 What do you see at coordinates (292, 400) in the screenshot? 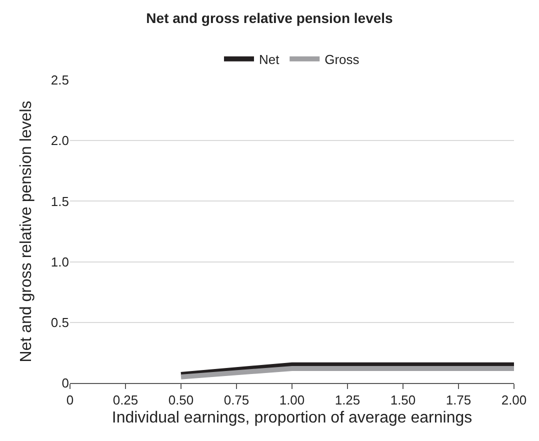
I see `x-tick-label: 1.00` at bounding box center [292, 400].